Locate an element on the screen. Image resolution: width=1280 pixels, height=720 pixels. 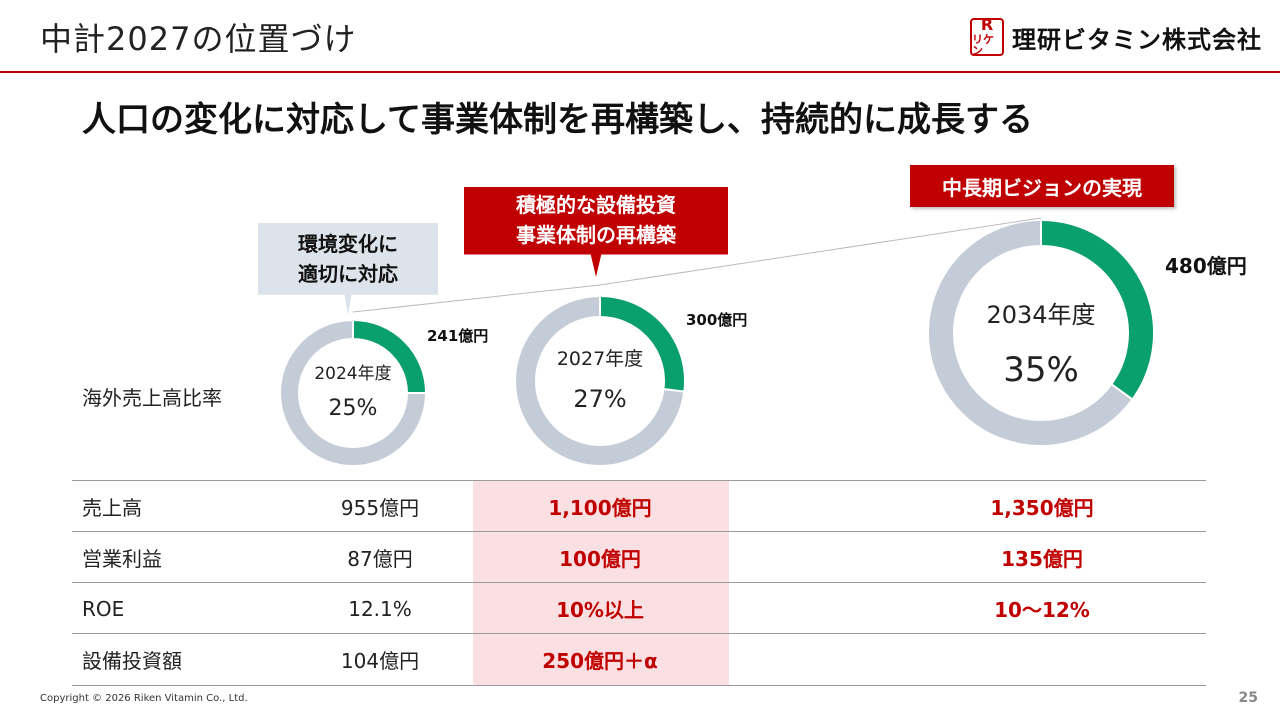
cell-2024: 955億円 is located at coordinates (380, 508).